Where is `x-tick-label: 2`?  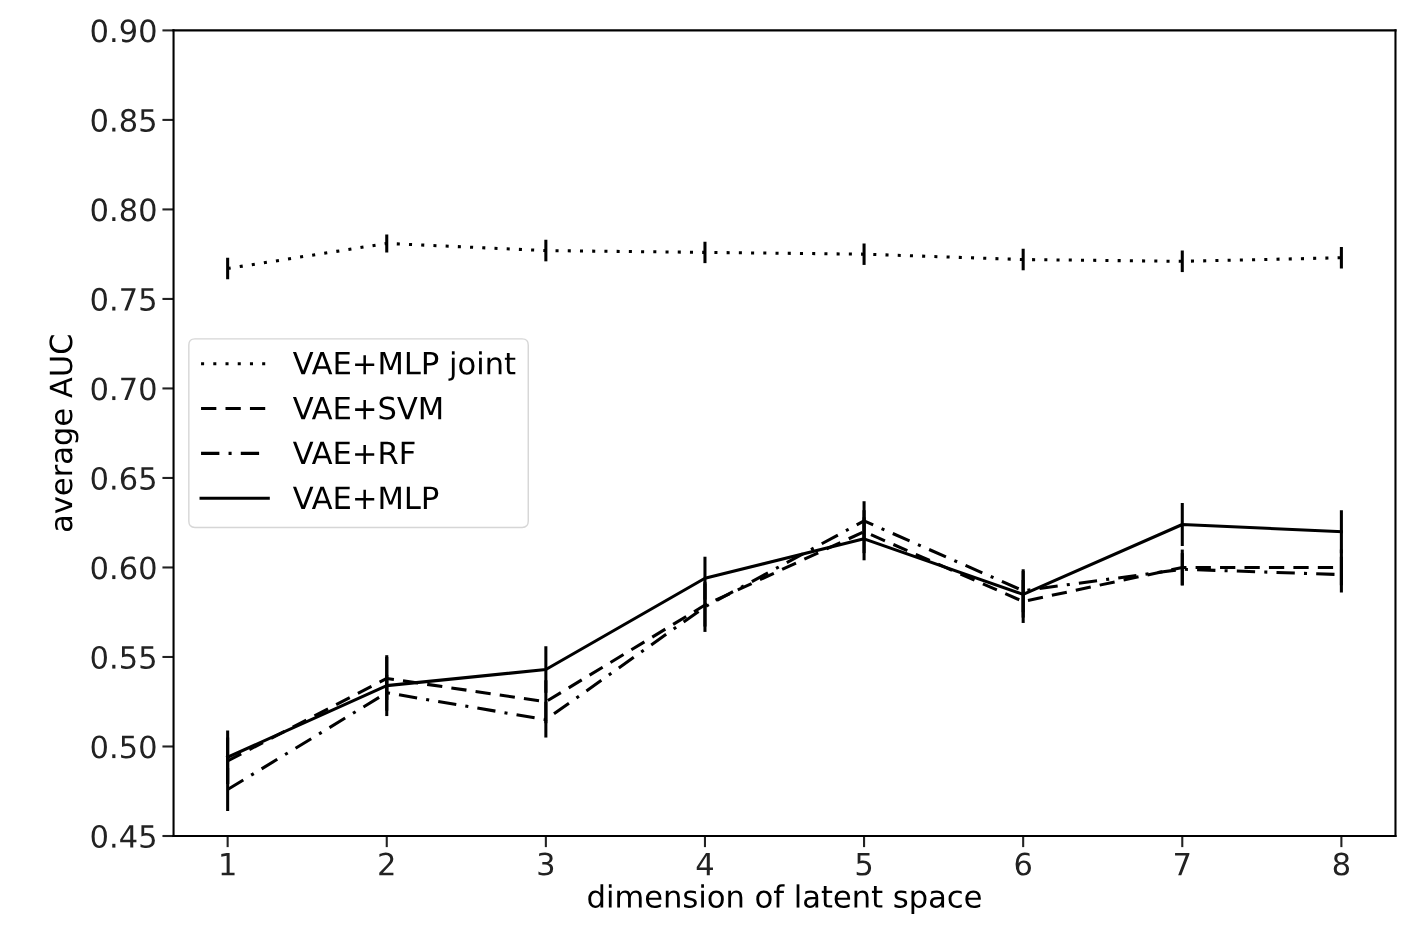 x-tick-label: 2 is located at coordinates (386, 864).